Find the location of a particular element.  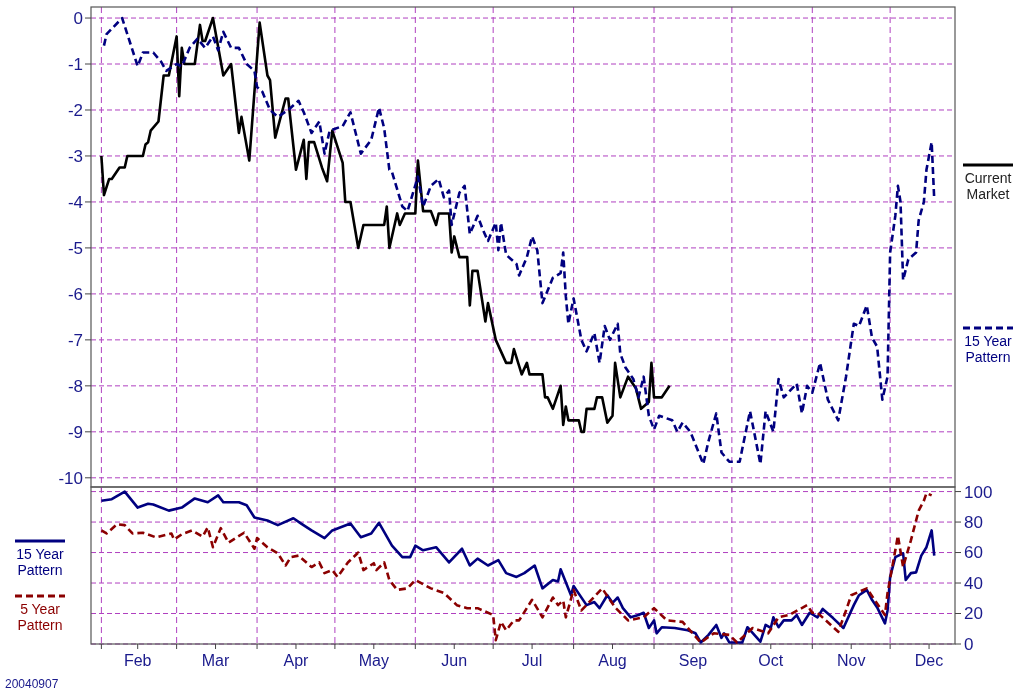

x-tick-label: Apr is located at coordinates (296, 660).